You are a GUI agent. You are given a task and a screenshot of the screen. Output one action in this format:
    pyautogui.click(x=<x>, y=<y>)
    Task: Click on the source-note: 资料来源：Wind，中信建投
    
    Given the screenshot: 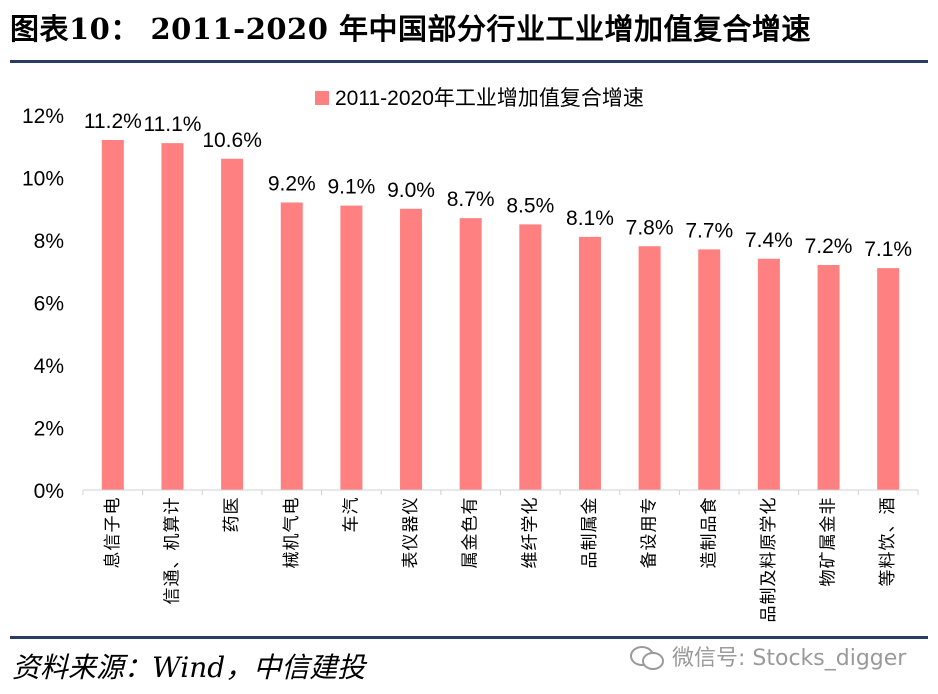 What is the action you would take?
    pyautogui.click(x=189, y=667)
    